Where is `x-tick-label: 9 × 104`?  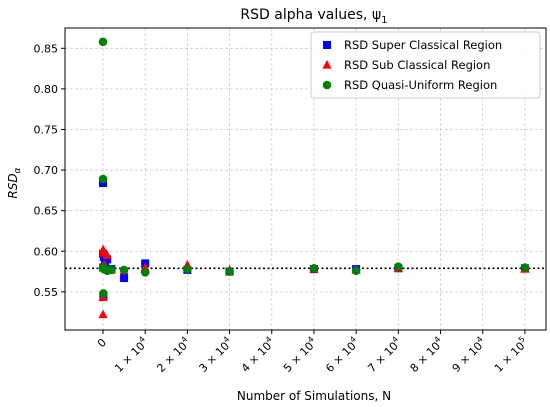 x-tick-label: 9 × 104 is located at coordinates (468, 355).